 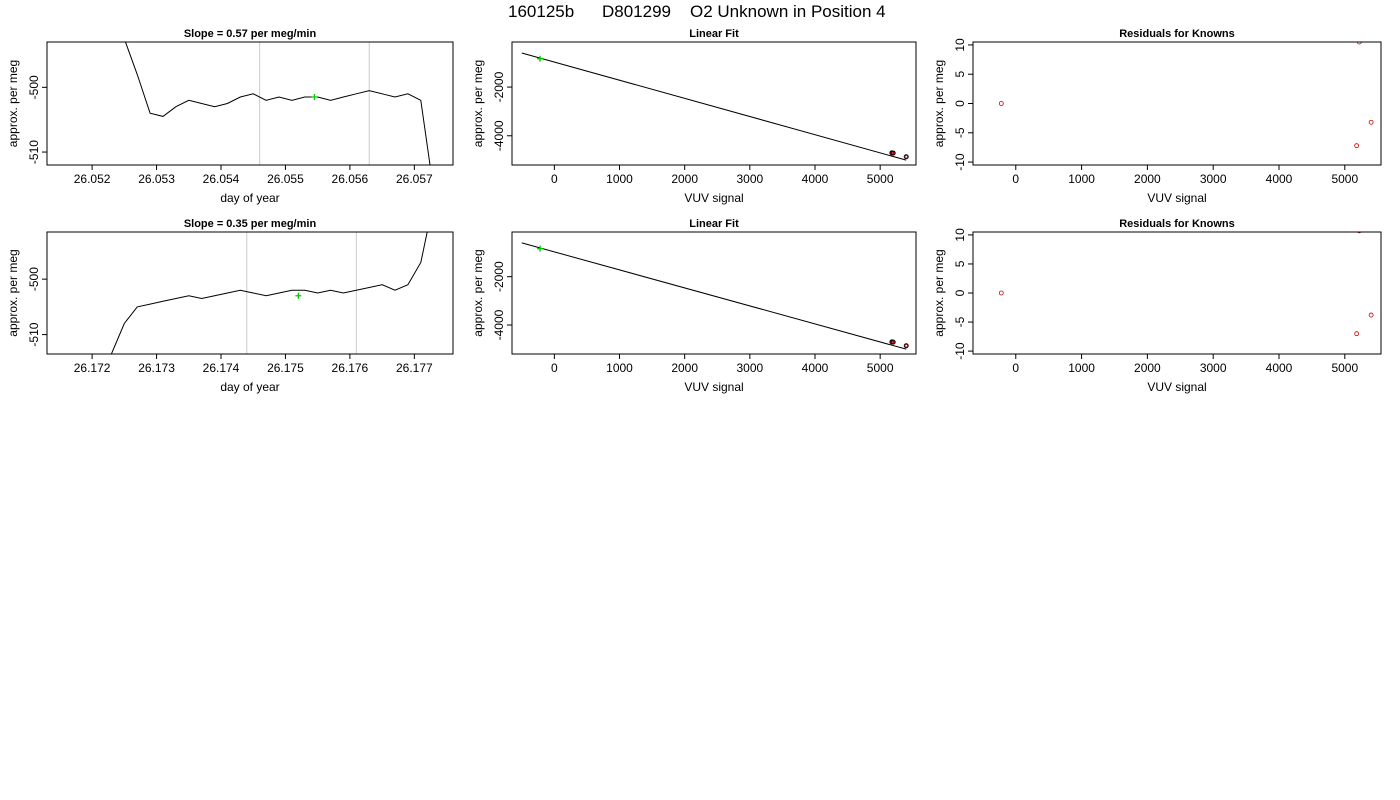 I want to click on y-tick-label: 0, so click(x=960, y=103).